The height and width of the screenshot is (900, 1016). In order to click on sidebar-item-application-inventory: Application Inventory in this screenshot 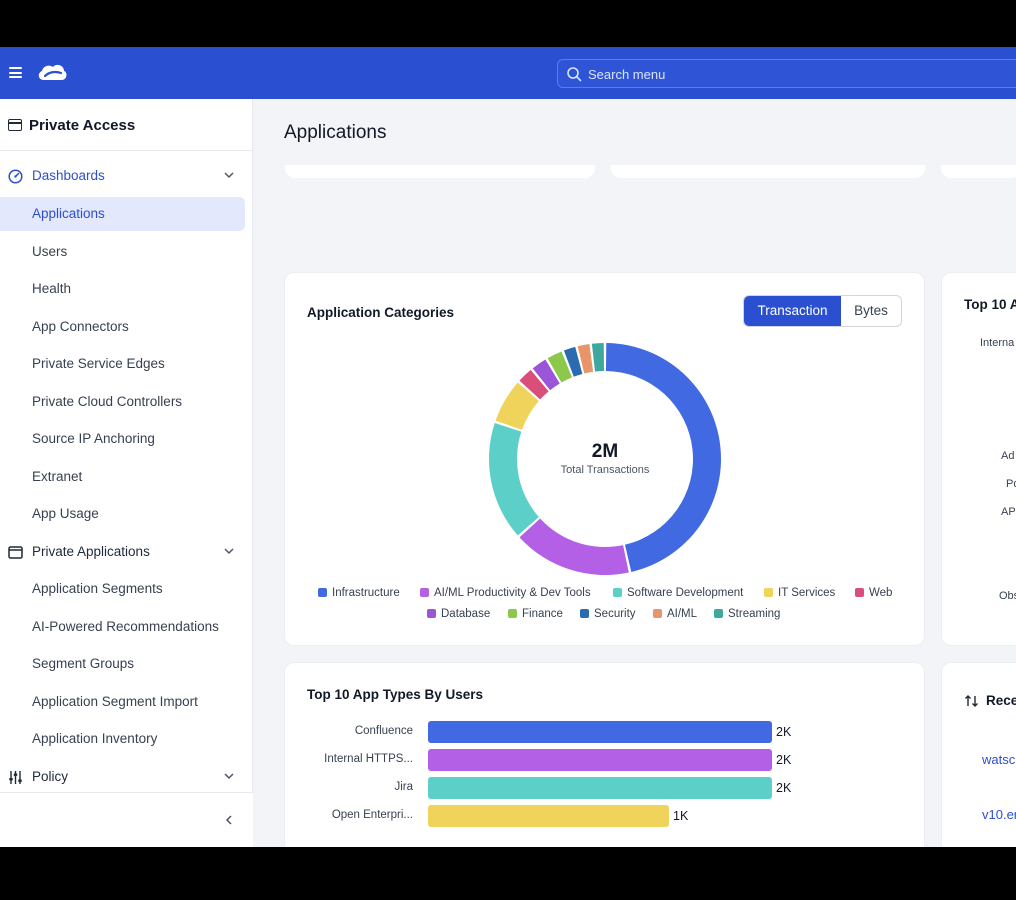, I will do `click(126, 739)`.